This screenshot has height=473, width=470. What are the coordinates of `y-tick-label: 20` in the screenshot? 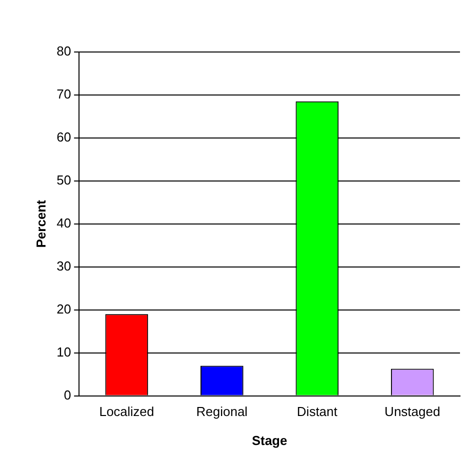 It's located at (64, 308).